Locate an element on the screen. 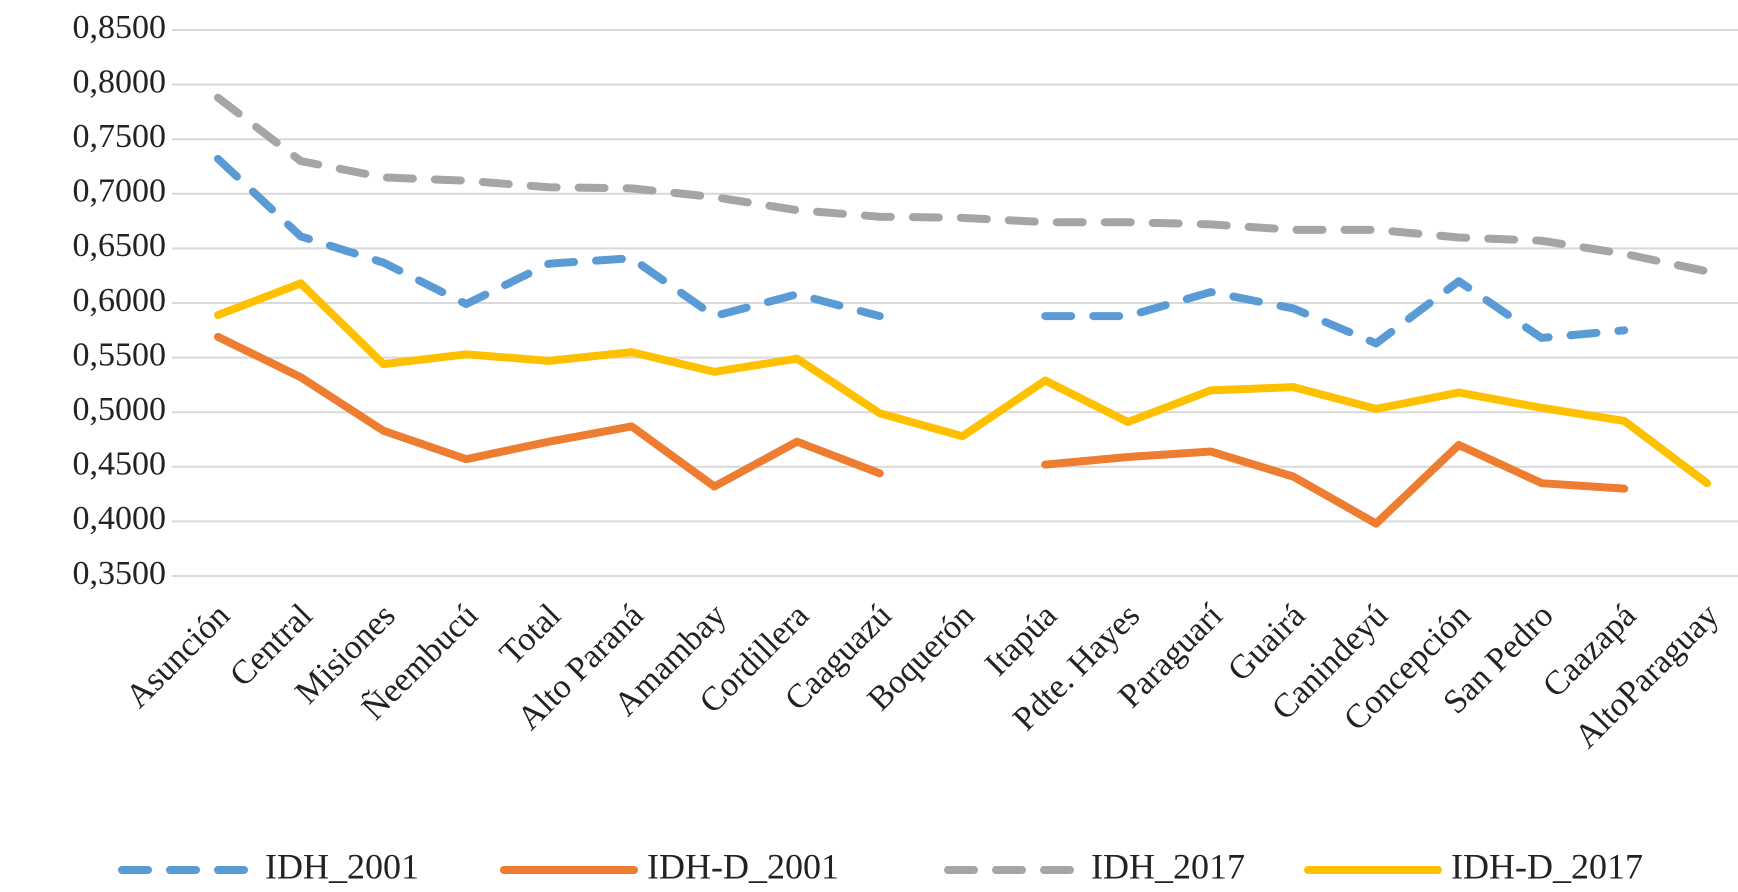  legend-label: IDH-D_2017 is located at coordinates (1547, 866).